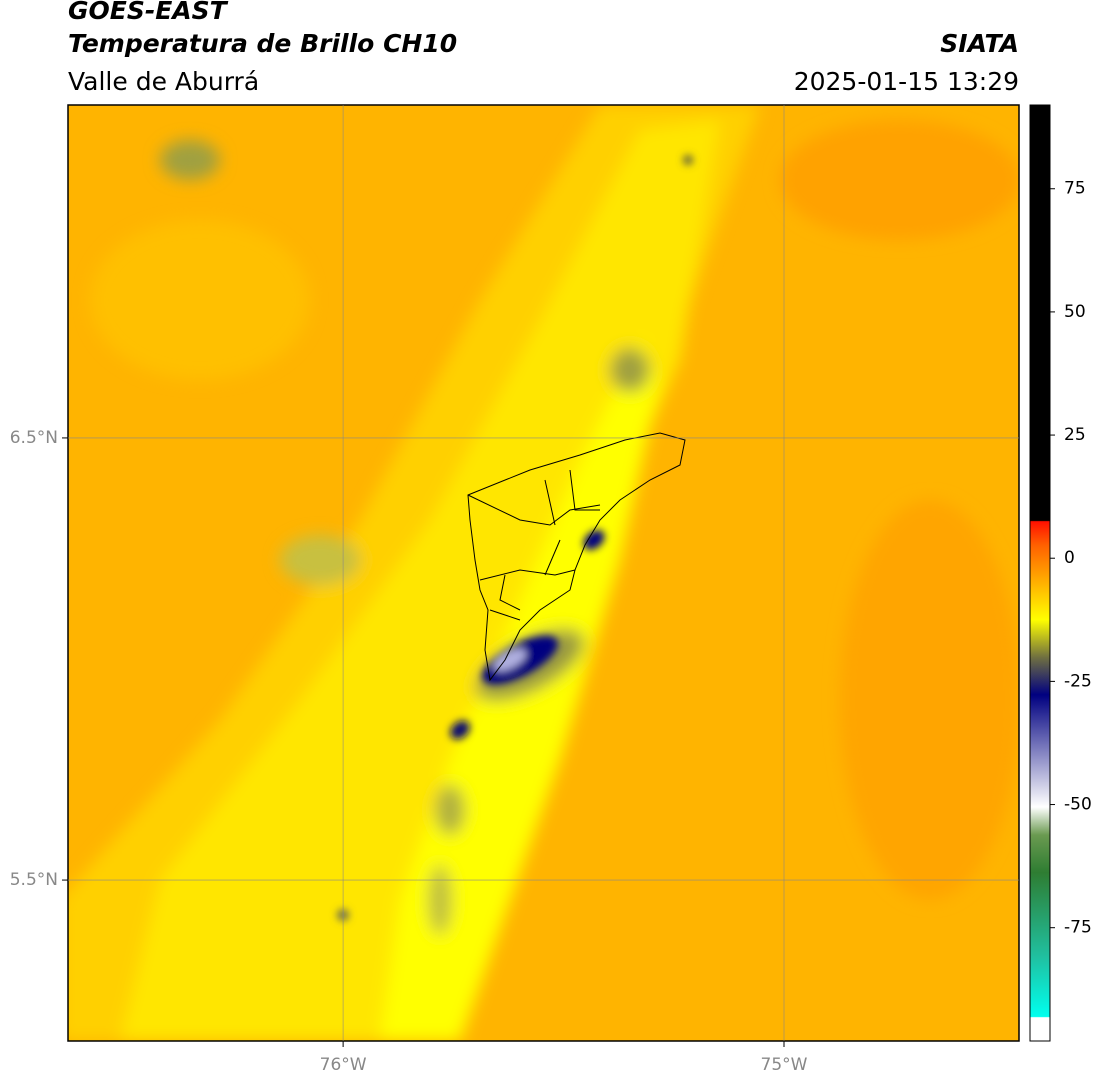 This screenshot has width=1094, height=1082. What do you see at coordinates (163, 81) in the screenshot?
I see `region: Valle de Aburrá` at bounding box center [163, 81].